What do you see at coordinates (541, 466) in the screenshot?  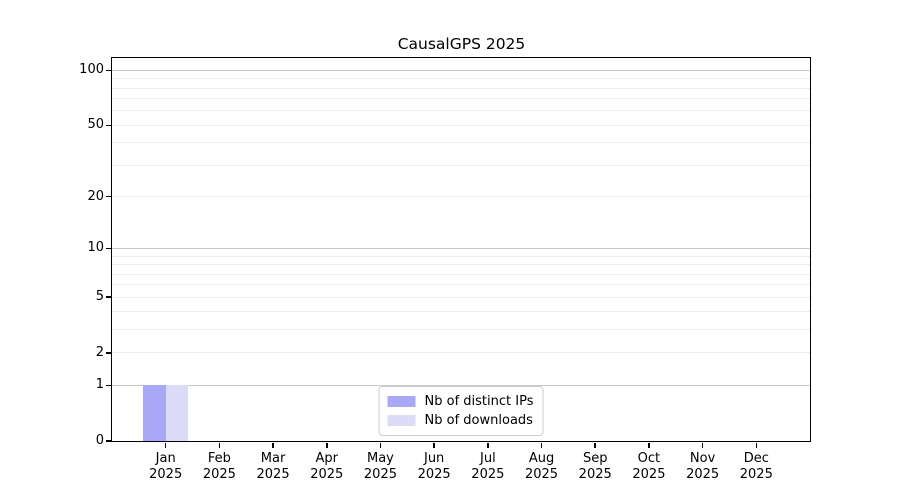 I see `x-axis-tick-label: Aug 2025` at bounding box center [541, 466].